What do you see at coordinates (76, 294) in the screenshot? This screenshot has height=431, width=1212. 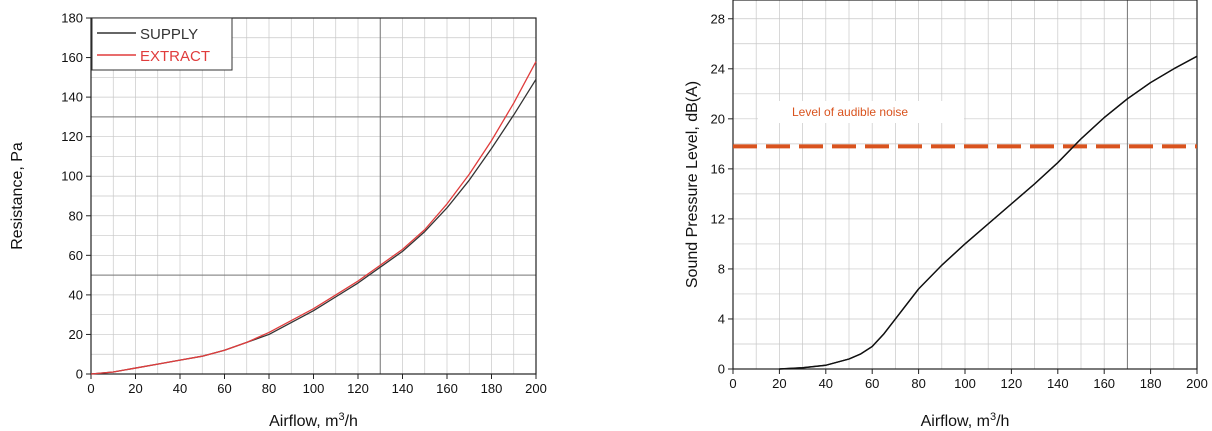 I see `y-tick-label: 40` at bounding box center [76, 294].